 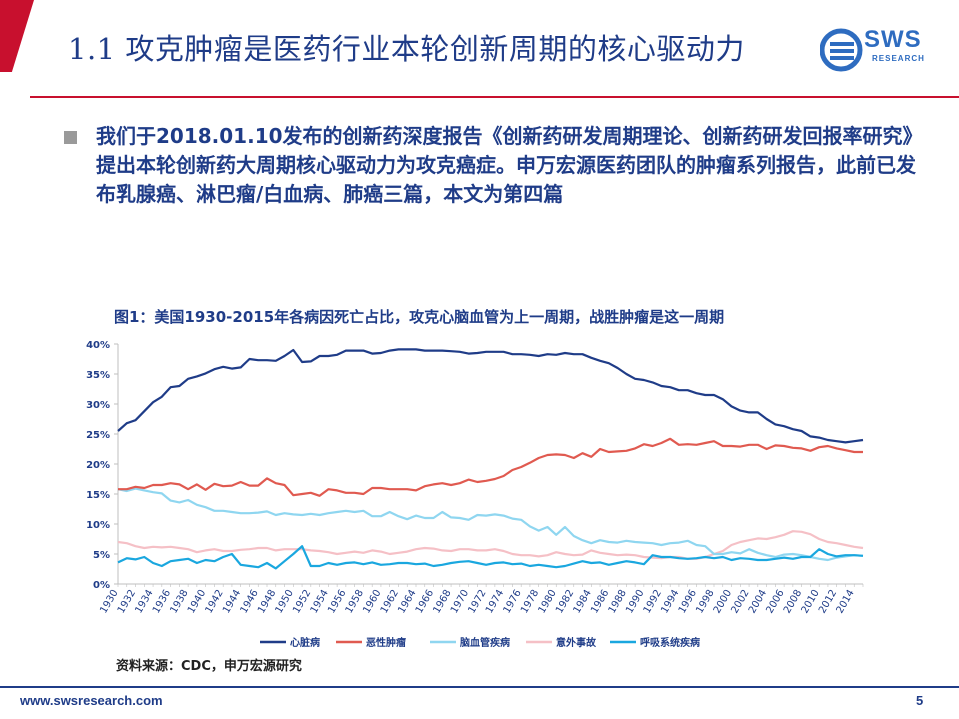 I want to click on legend-label-1: 心脏病, so click(x=305, y=642).